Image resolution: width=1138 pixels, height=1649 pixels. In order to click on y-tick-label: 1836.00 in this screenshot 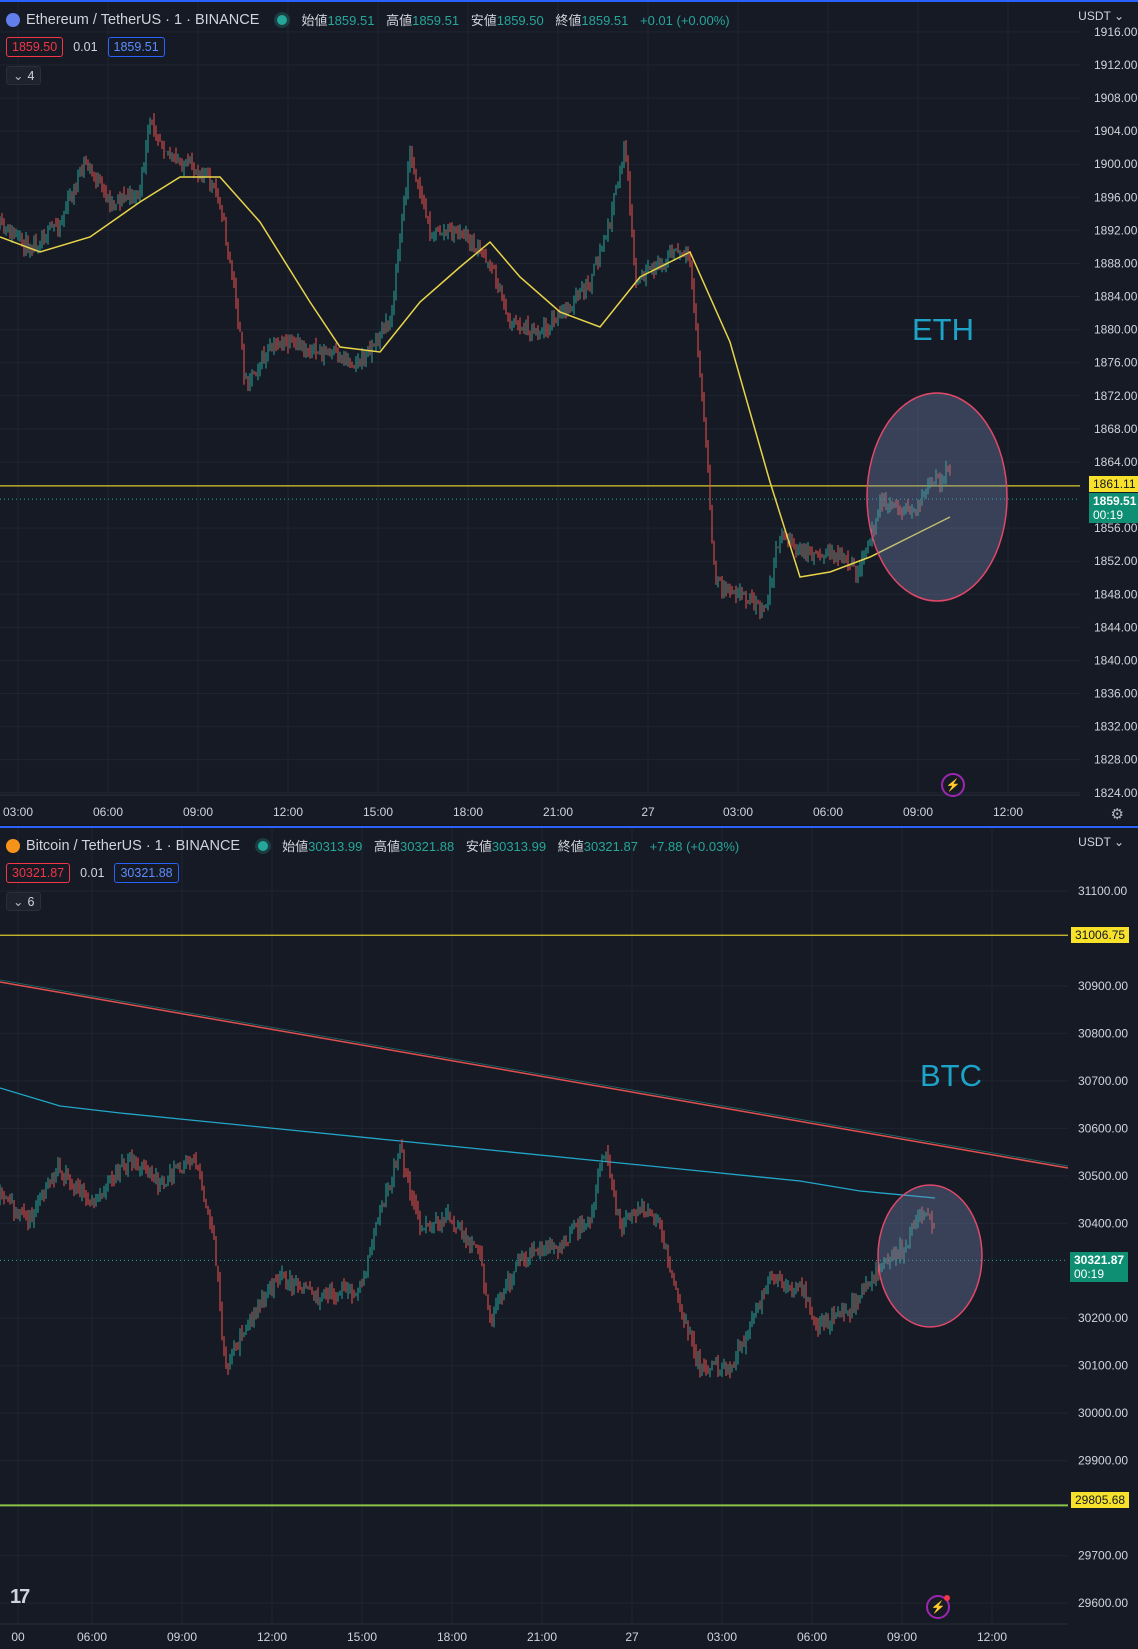, I will do `click(1116, 694)`.